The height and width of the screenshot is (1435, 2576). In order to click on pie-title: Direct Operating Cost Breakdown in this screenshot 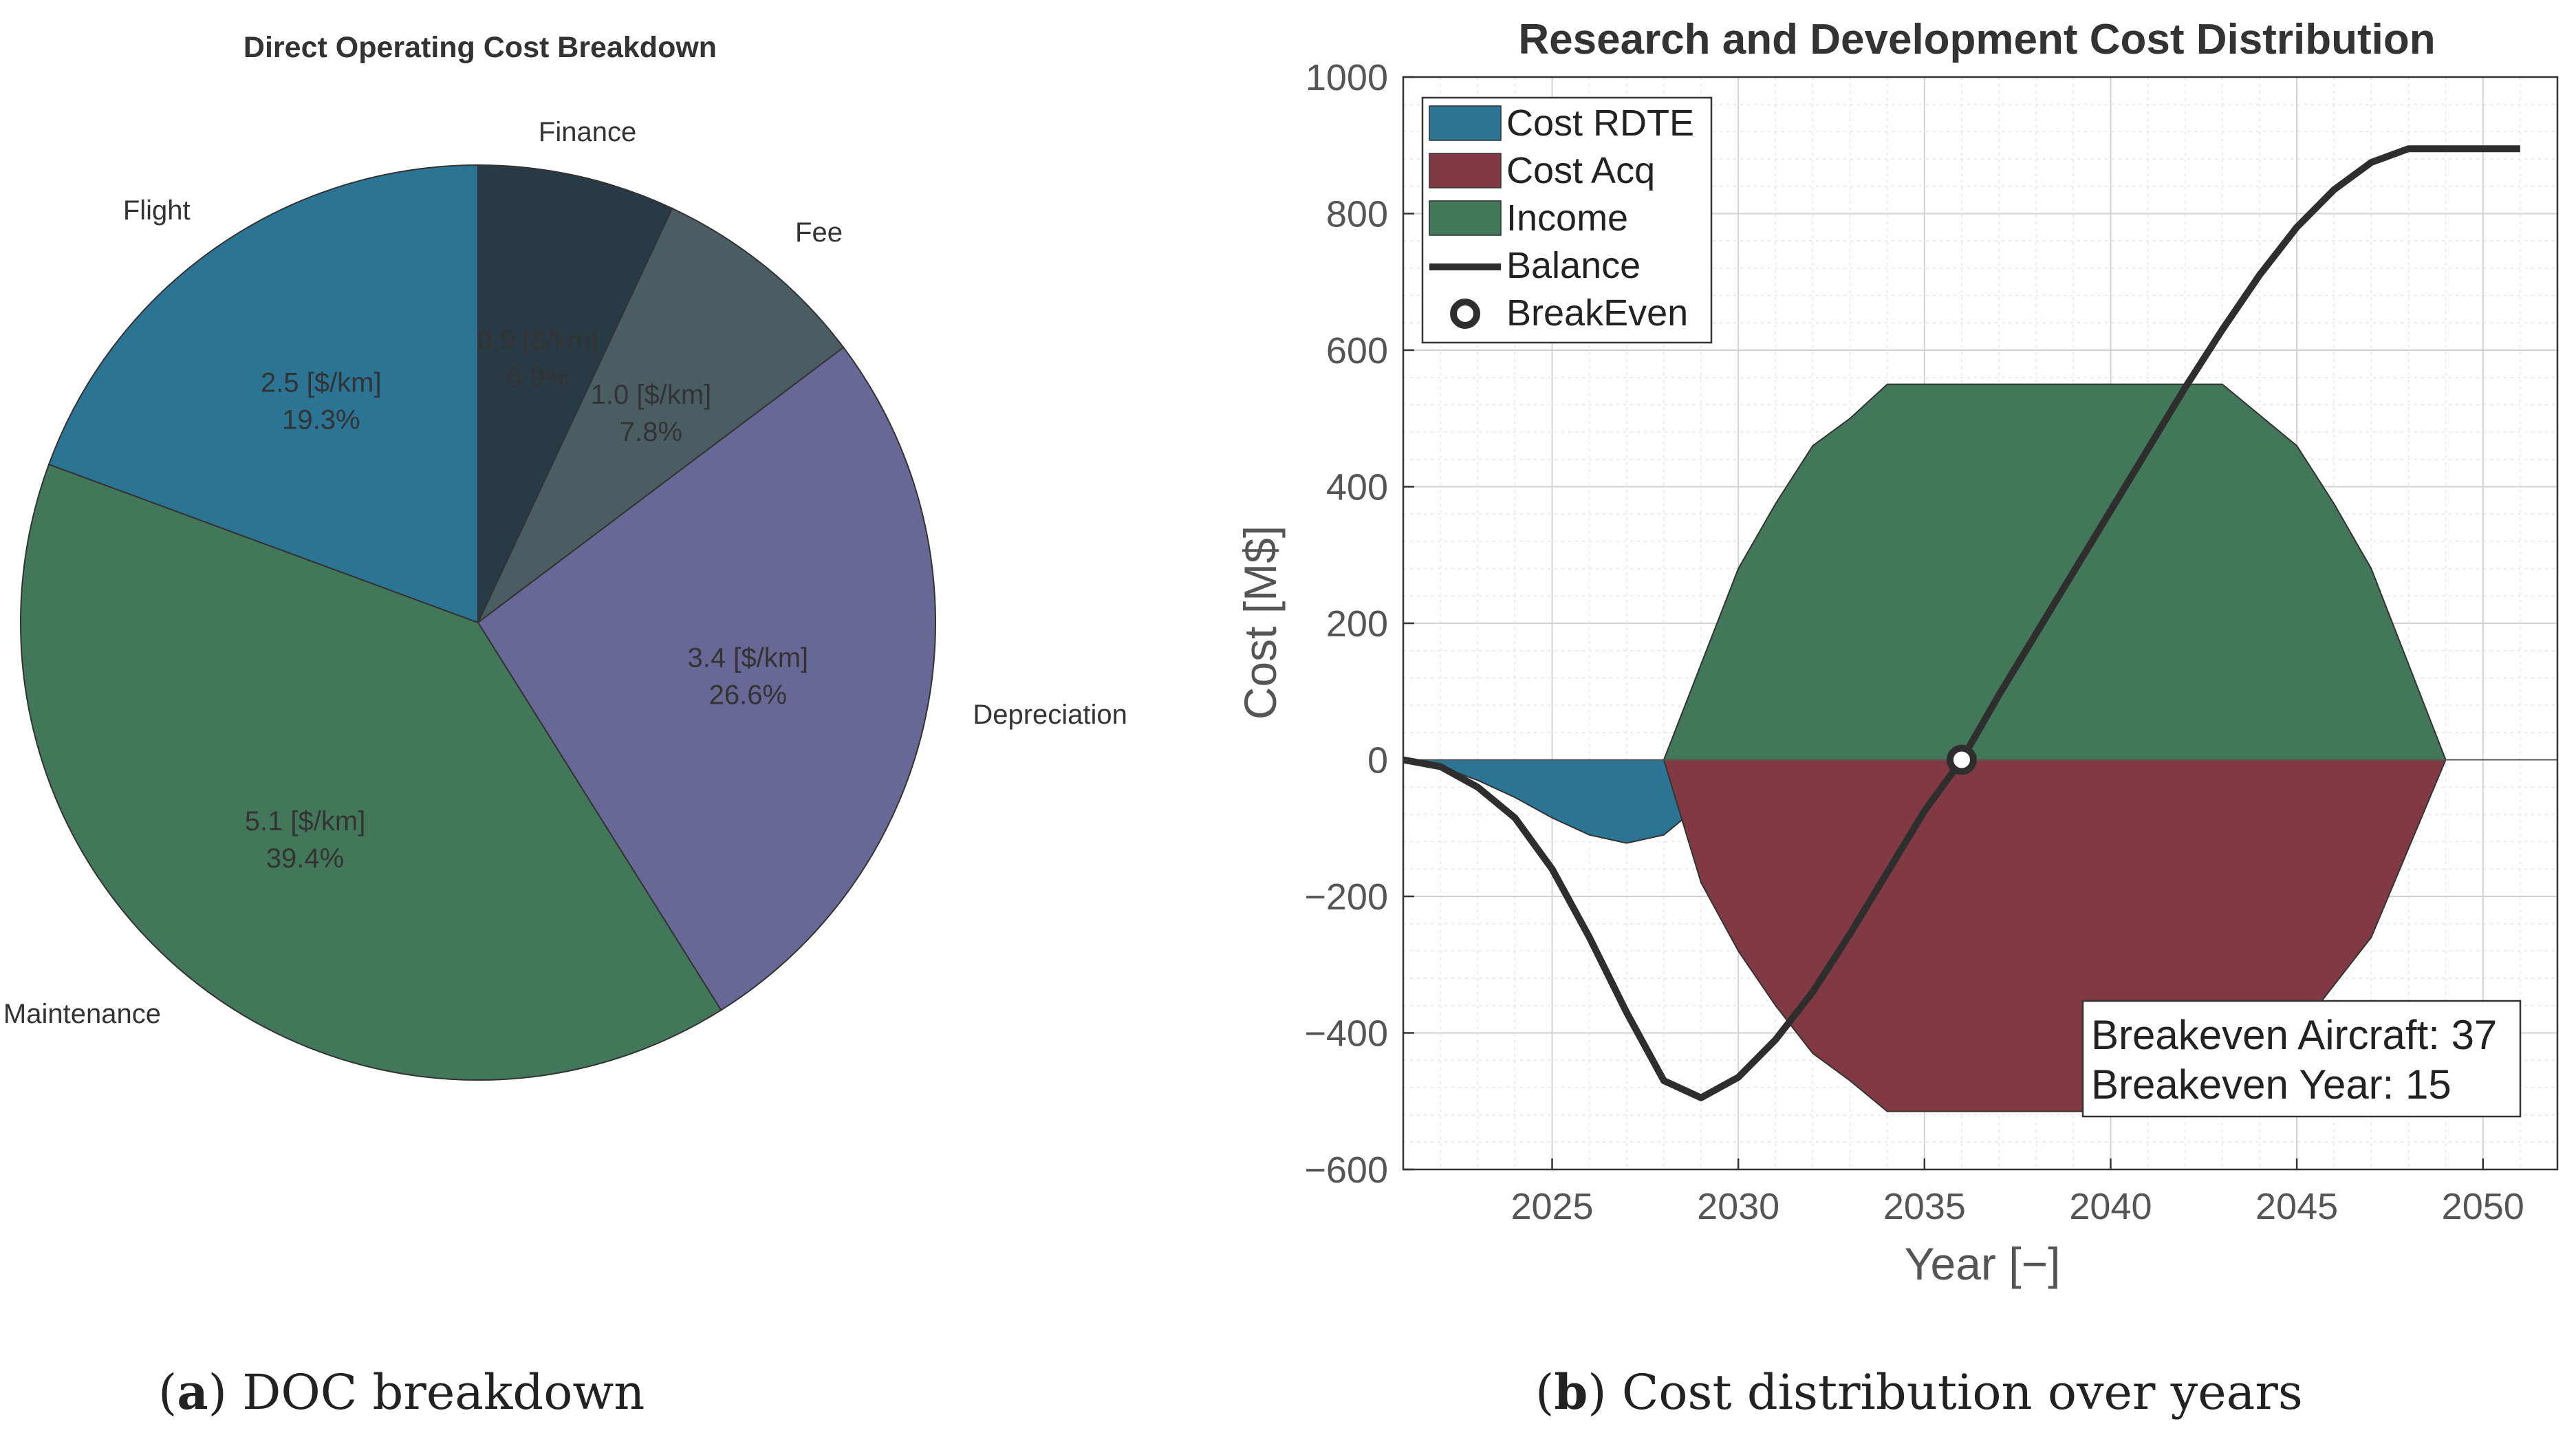, I will do `click(480, 47)`.